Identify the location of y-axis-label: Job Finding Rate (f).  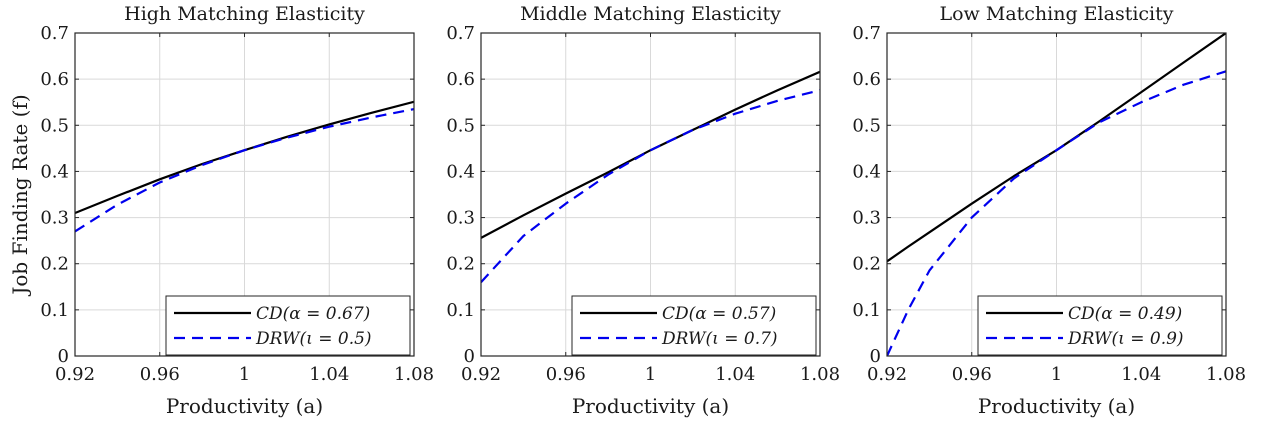
(20, 195).